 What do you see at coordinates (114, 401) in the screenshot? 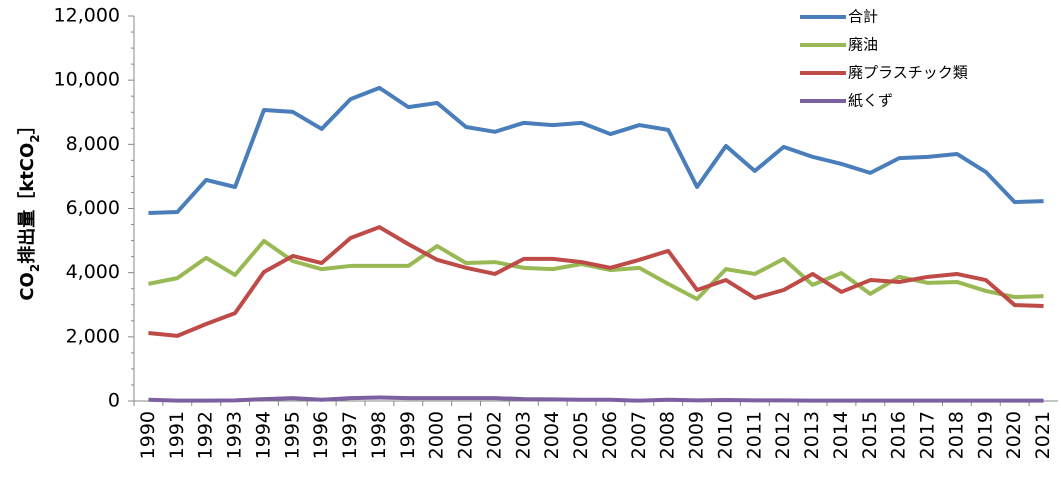
I see `y-tick-label: 0` at bounding box center [114, 401].